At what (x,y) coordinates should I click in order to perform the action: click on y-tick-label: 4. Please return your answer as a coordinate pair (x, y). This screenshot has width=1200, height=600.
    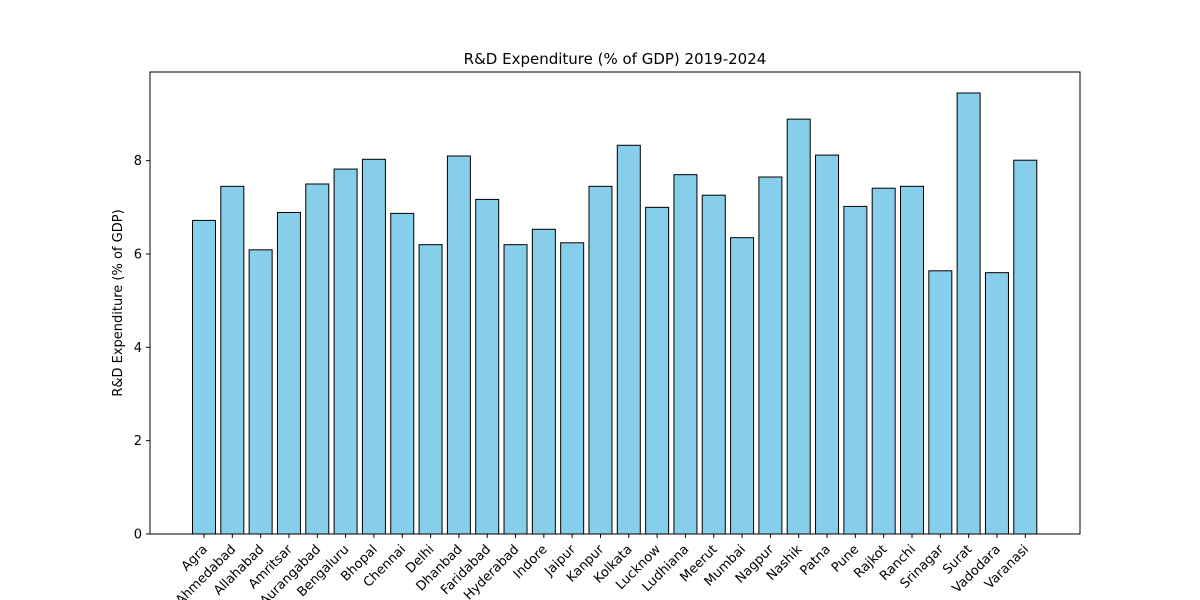
    Looking at the image, I should click on (138, 348).